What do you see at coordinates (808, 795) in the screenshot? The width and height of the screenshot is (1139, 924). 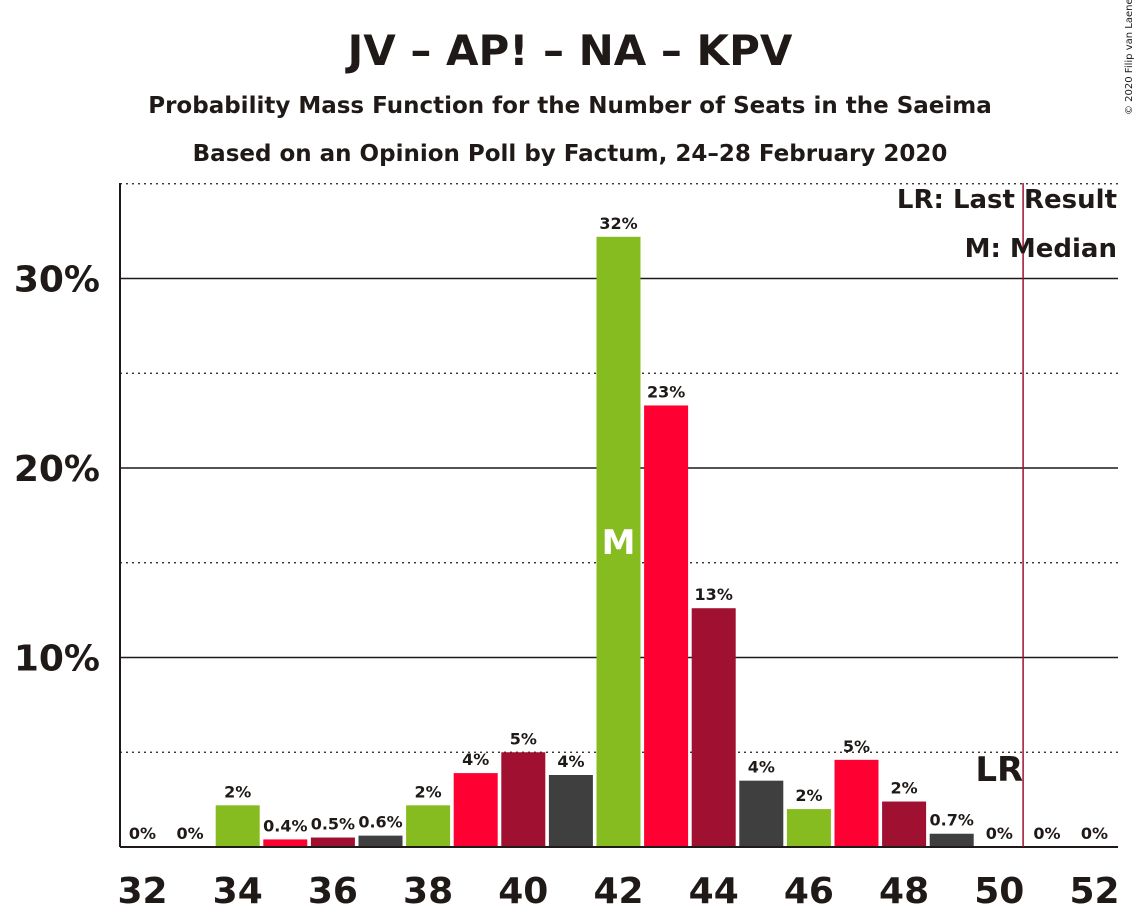 I see `data-label-seat-46: 2%` at bounding box center [808, 795].